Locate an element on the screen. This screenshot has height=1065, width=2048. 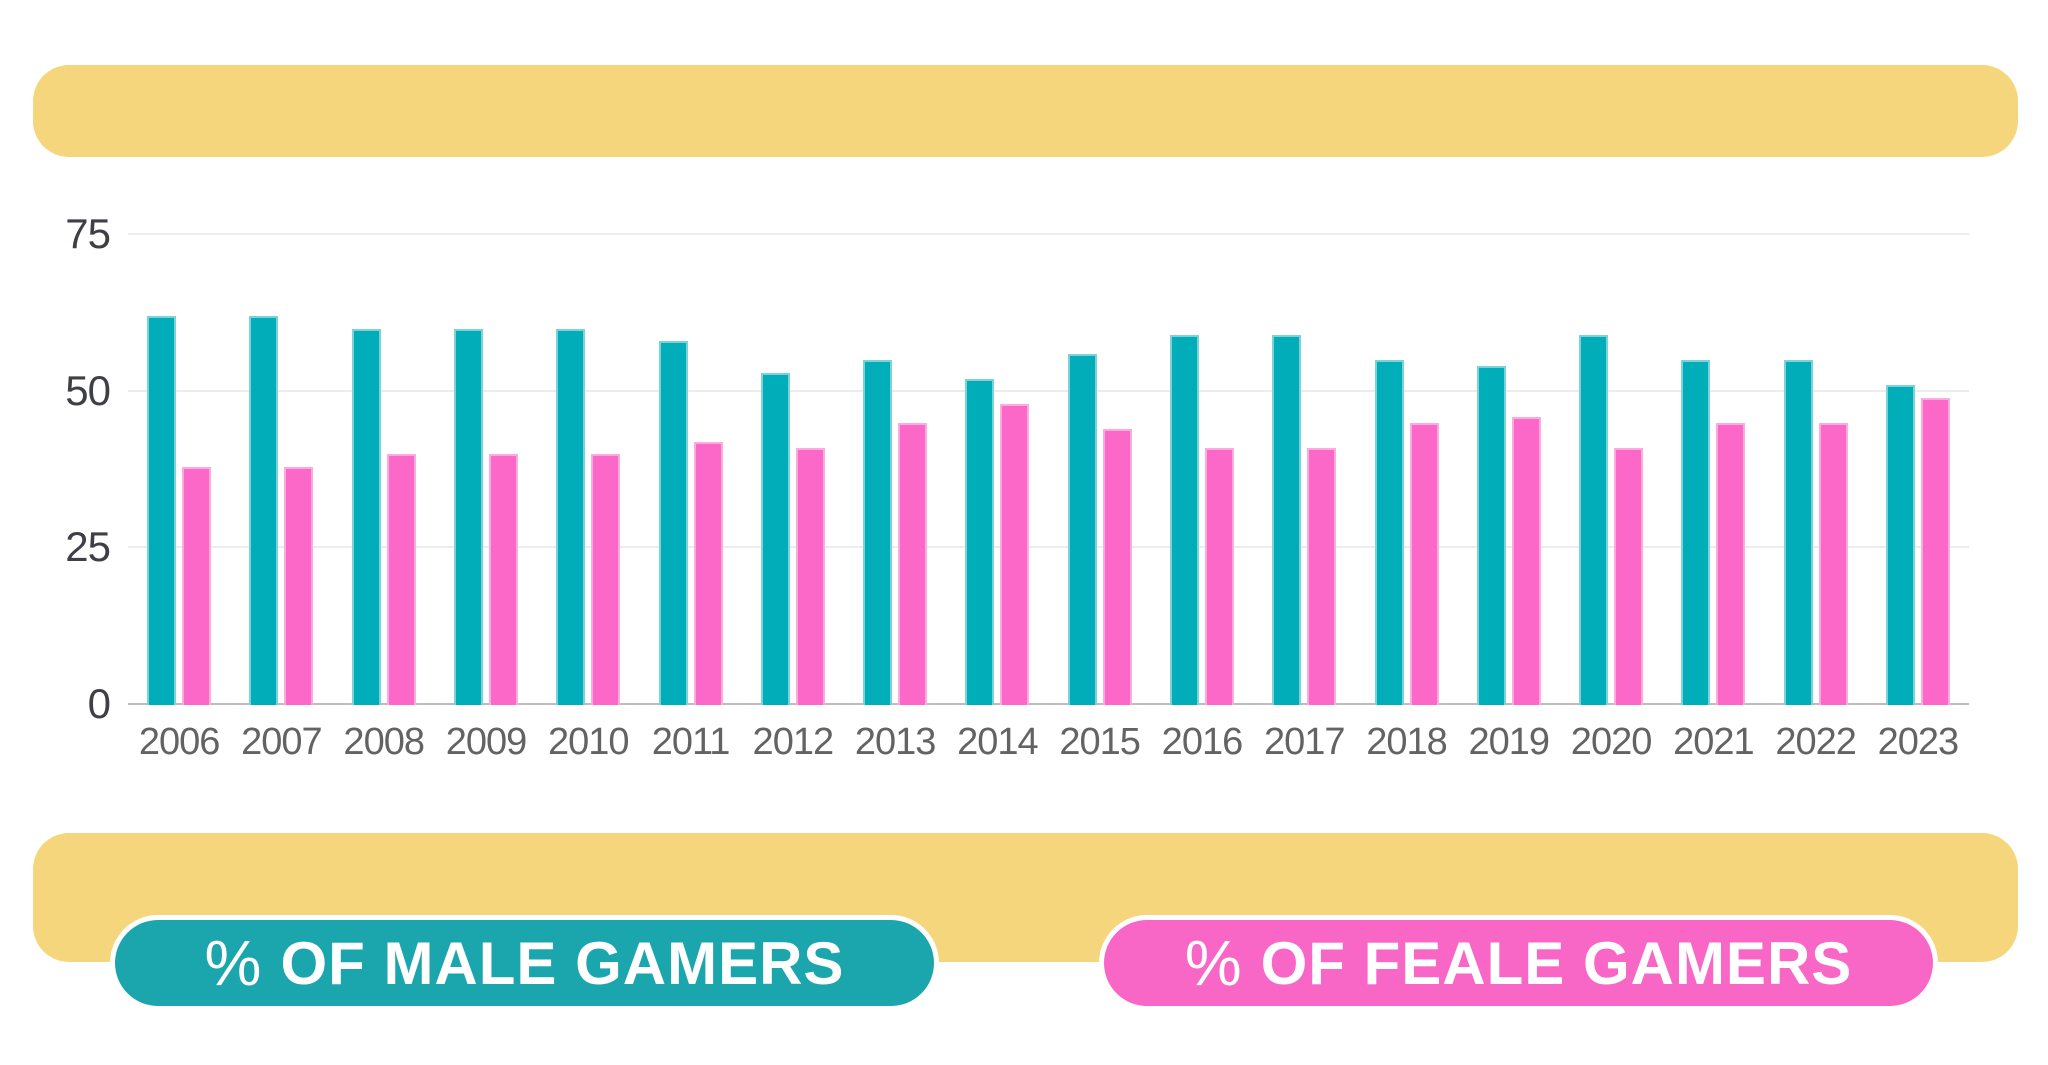
bar-female-2021 is located at coordinates (1731, 563).